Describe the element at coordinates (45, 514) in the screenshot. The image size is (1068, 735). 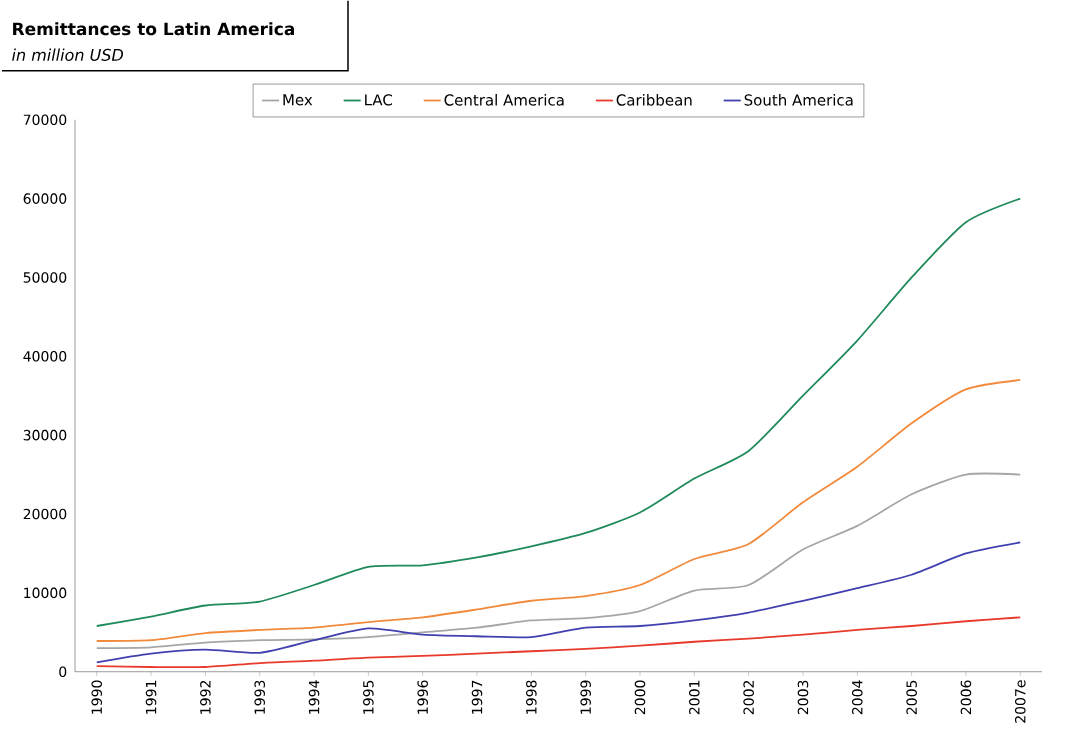
I see `y-tick-label: 20000` at that location.